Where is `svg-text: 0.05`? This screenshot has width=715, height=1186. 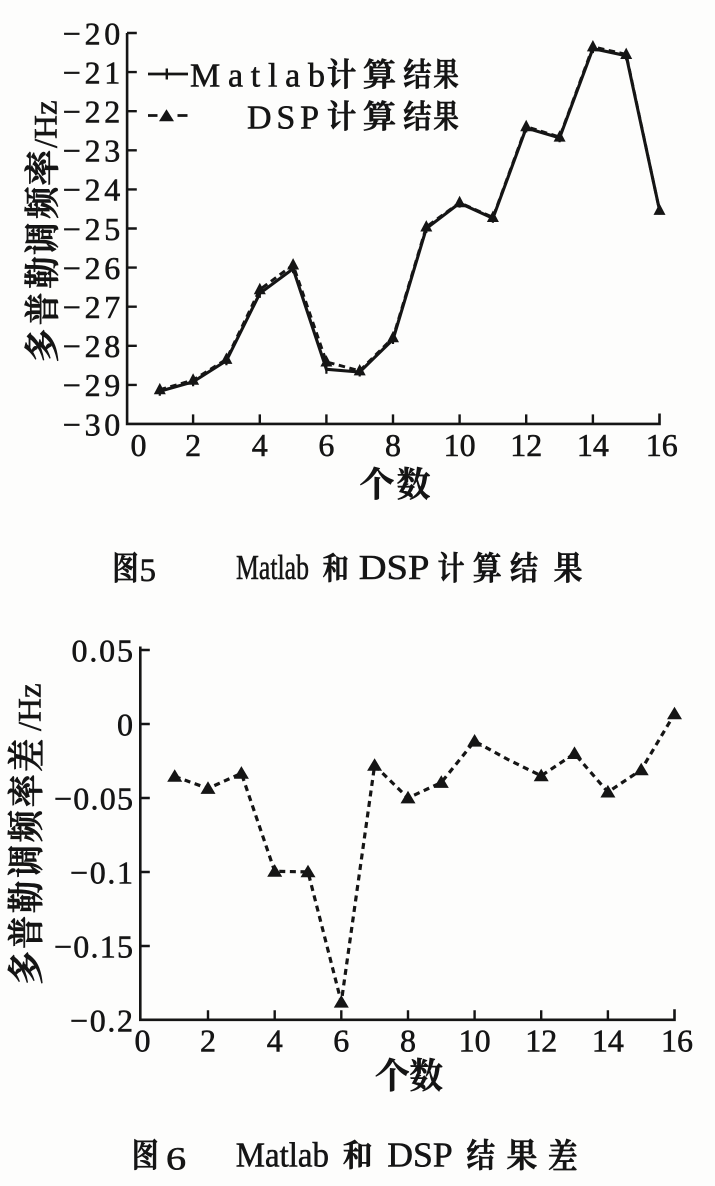 svg-text: 0.05 is located at coordinates (103, 650).